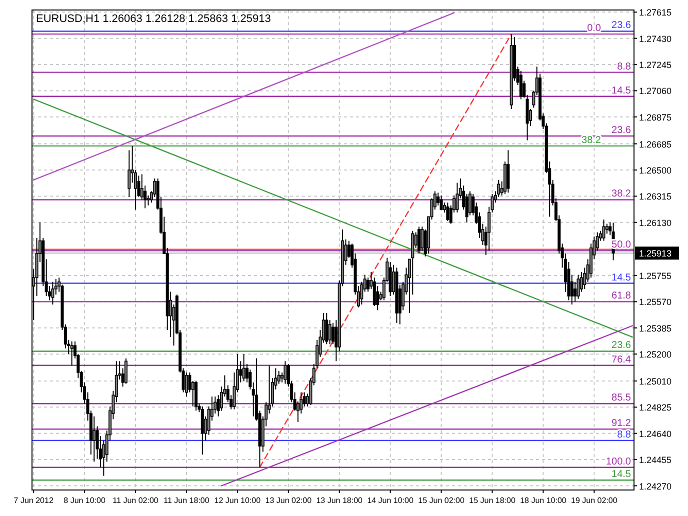 This screenshot has height=516, width=688. What do you see at coordinates (622, 296) in the screenshot?
I see `annotation: 61.8` at bounding box center [622, 296].